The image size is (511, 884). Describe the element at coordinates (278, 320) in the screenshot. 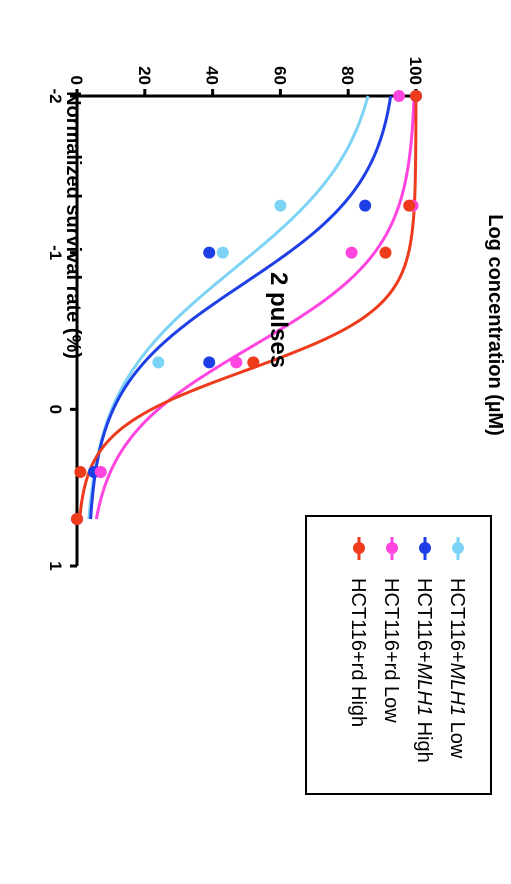

I see `chart-annotation: 2 pulses` at that location.